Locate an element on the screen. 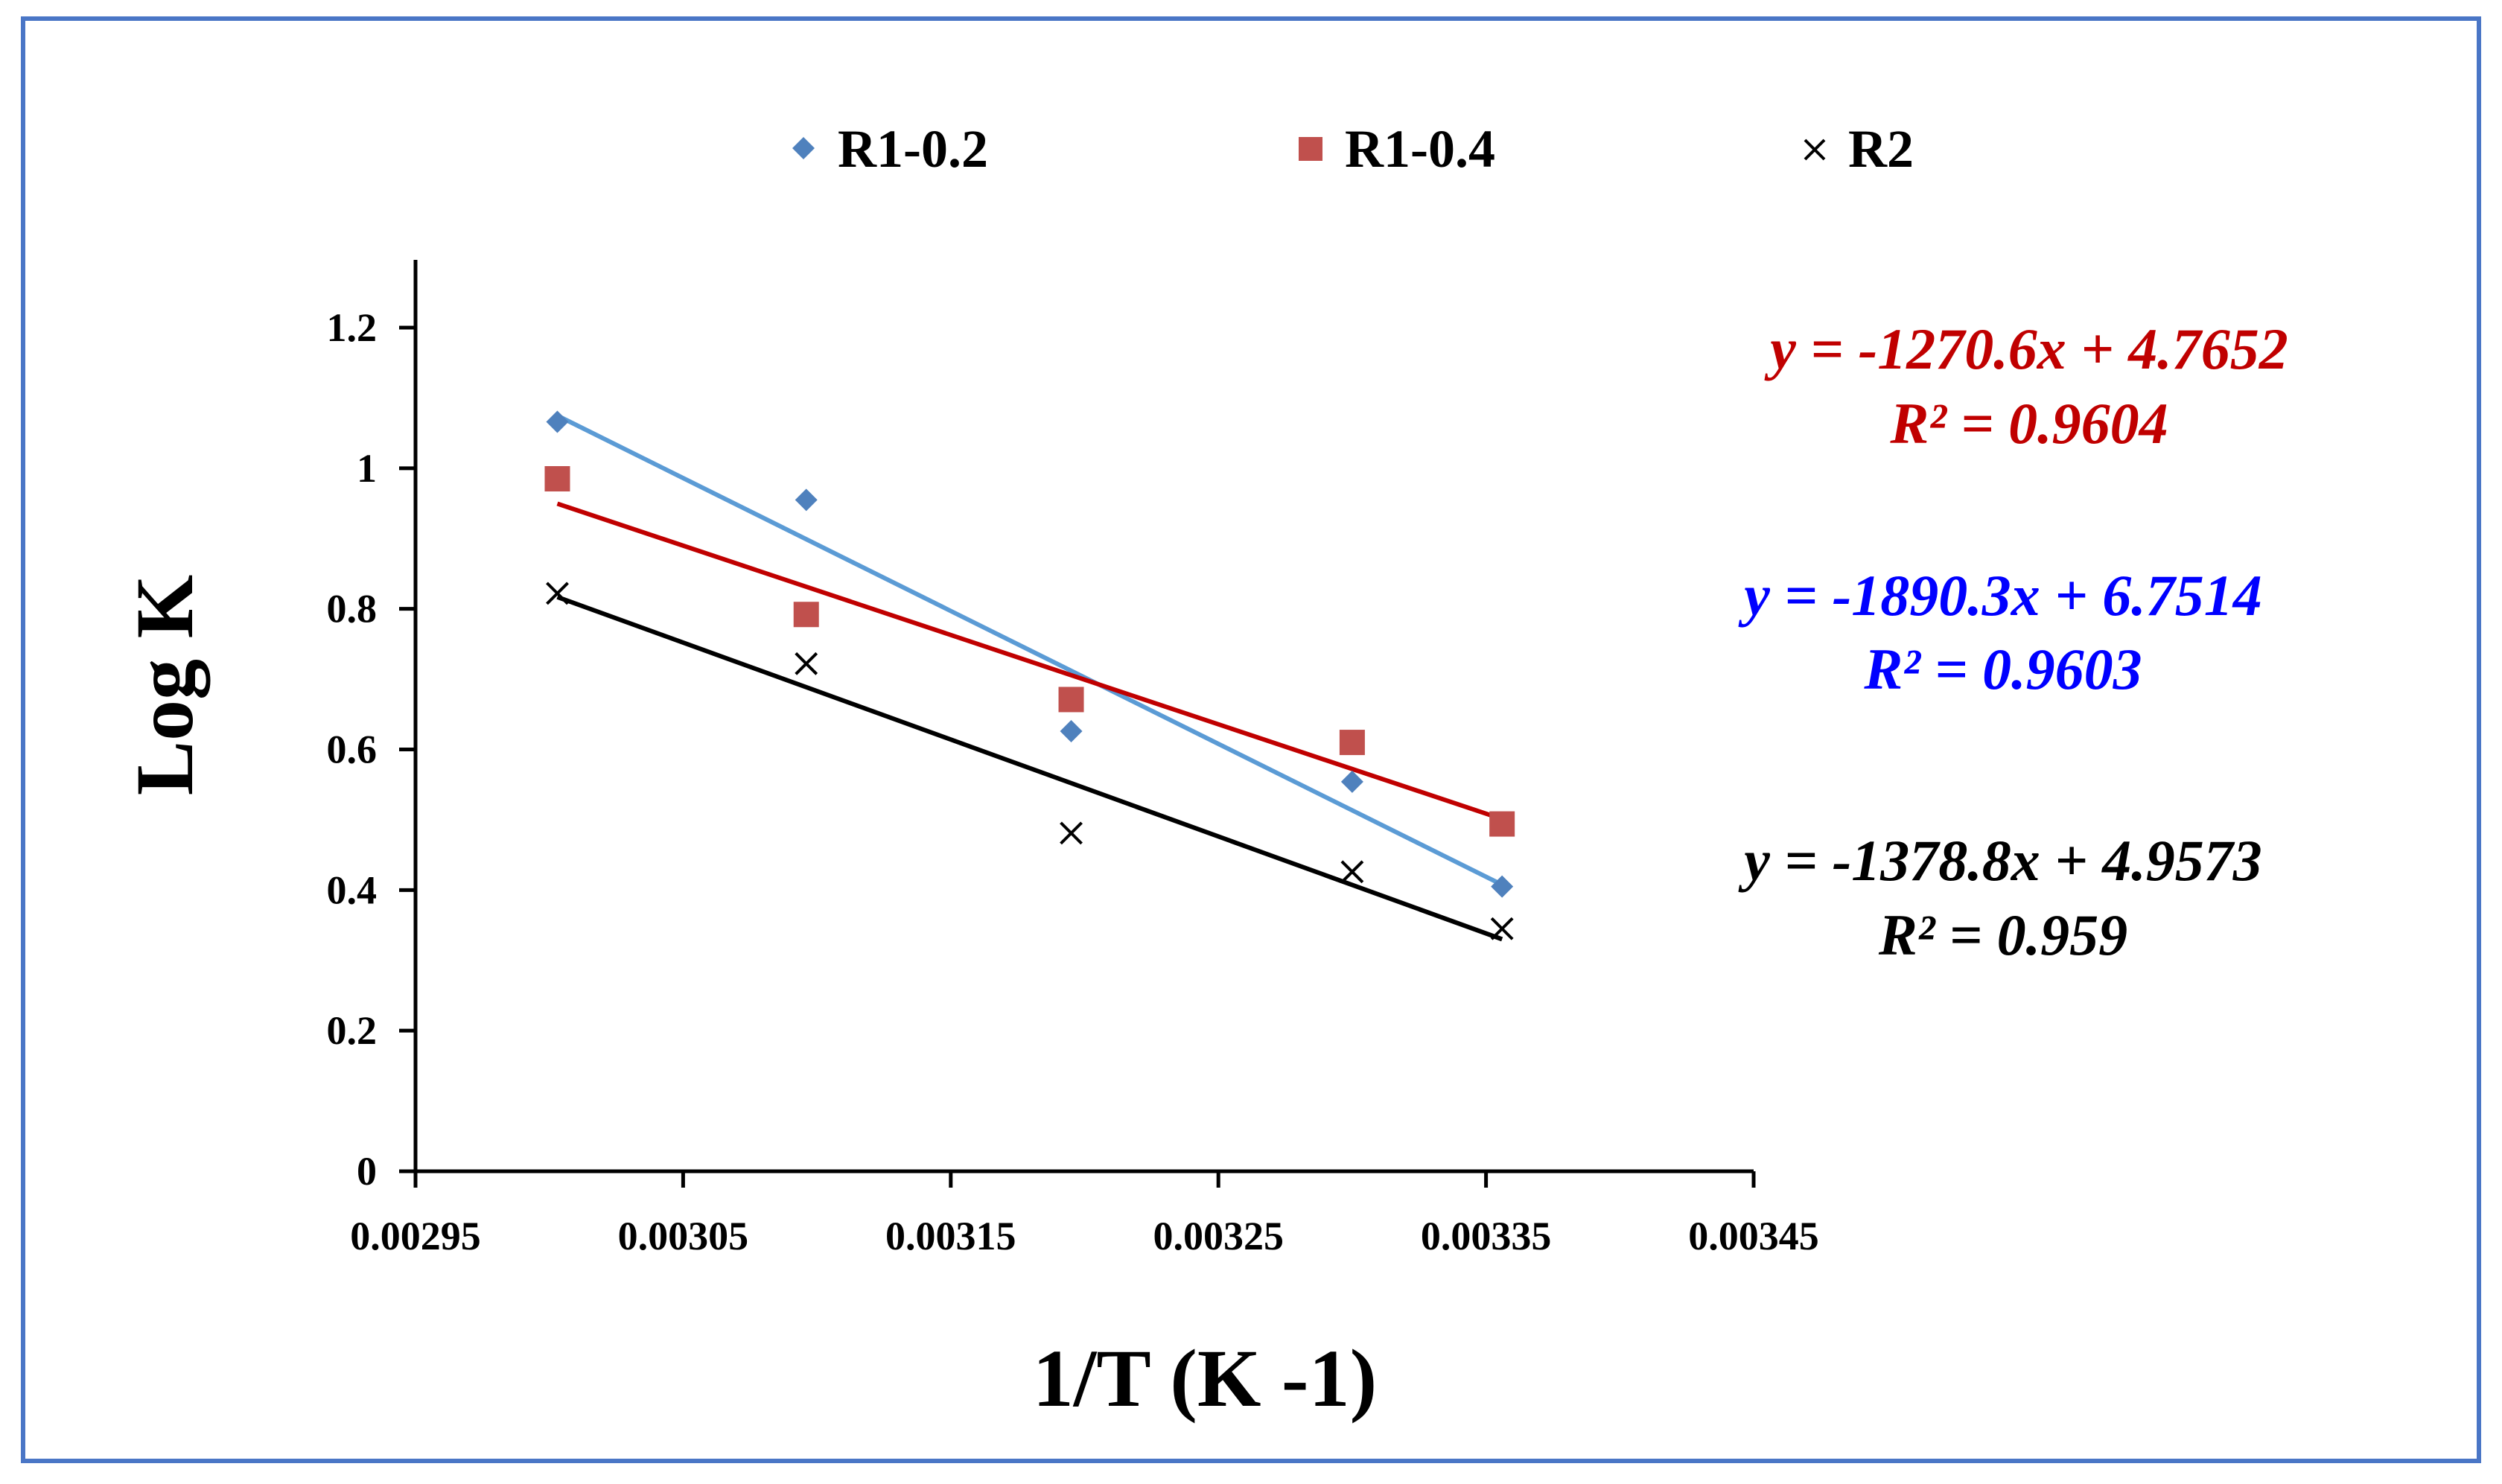  legend-label: R1-0.4 is located at coordinates (1420, 149).